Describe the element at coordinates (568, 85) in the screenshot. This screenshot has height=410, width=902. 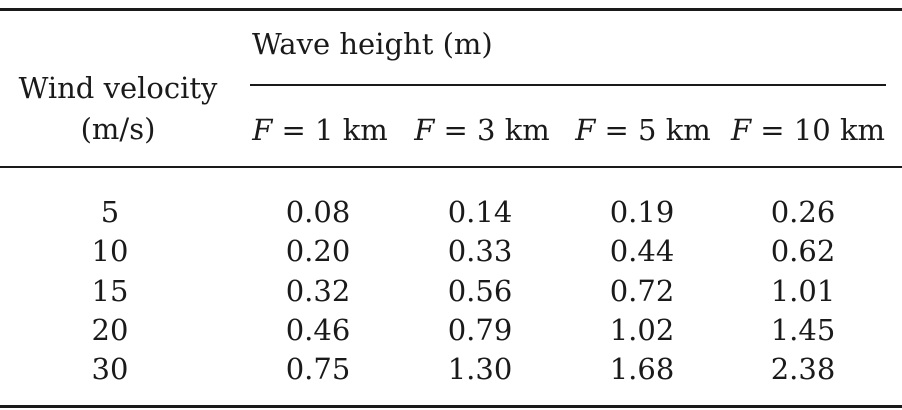
I see `group-header-rule` at that location.